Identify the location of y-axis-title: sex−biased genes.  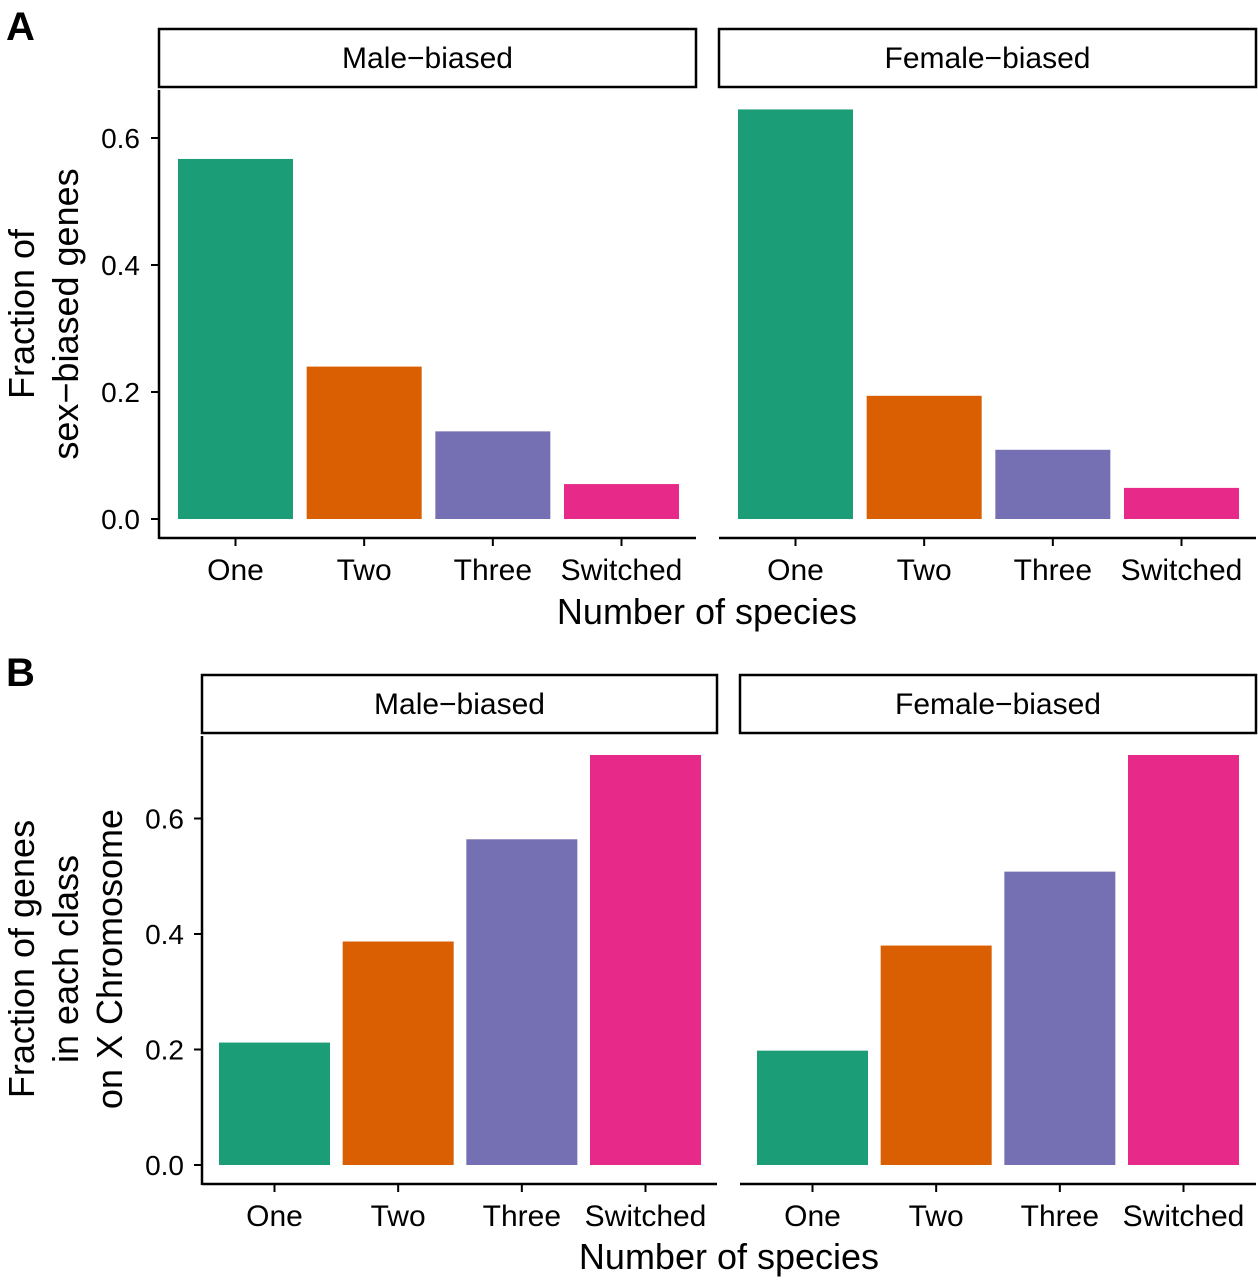
(65, 313).